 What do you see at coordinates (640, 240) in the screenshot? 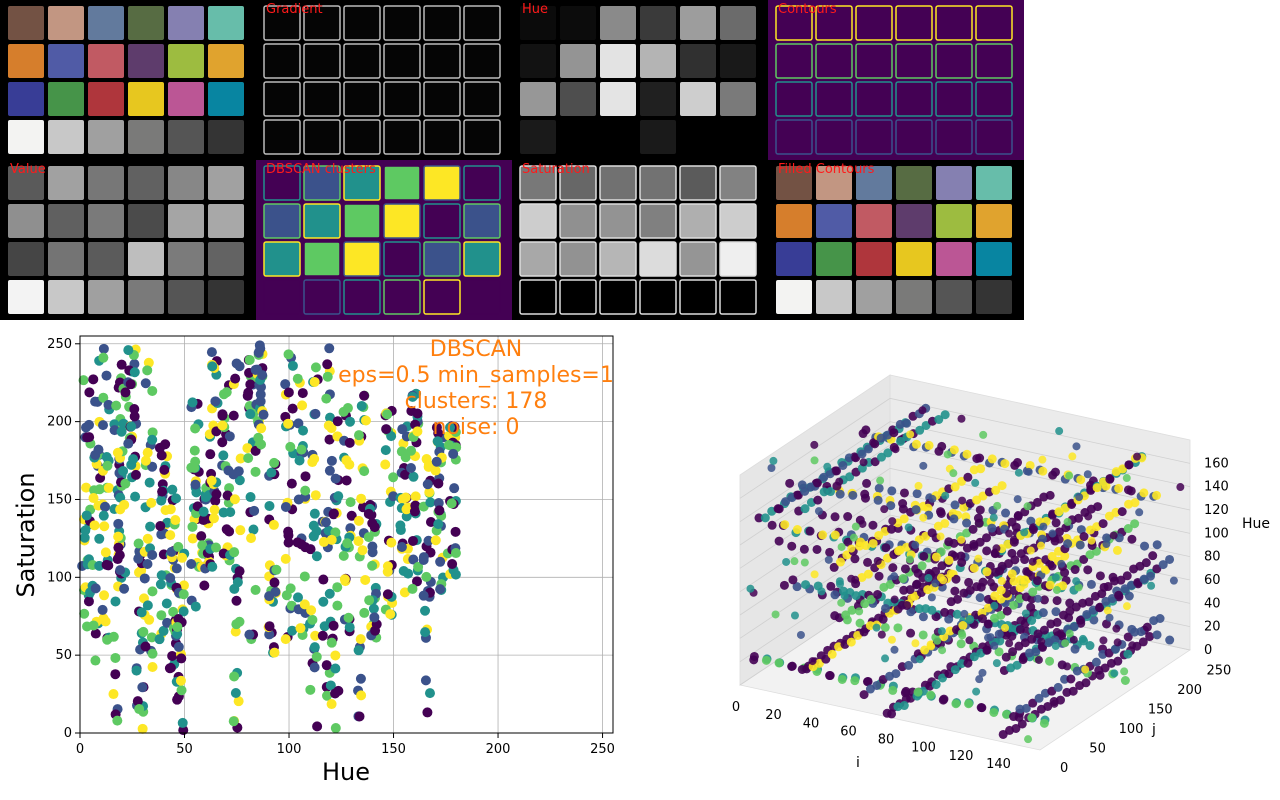
I see `panel-saturation-image` at bounding box center [640, 240].